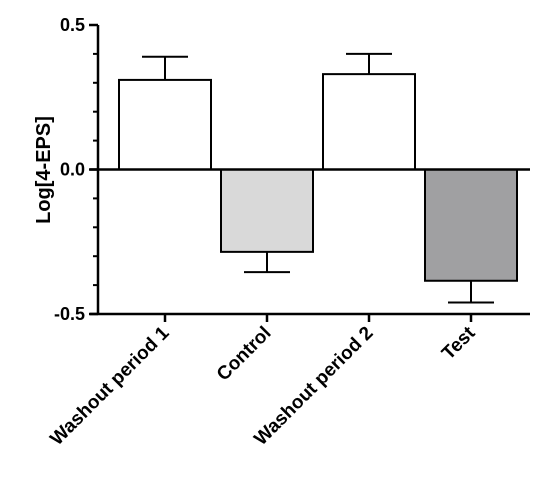  What do you see at coordinates (109, 385) in the screenshot?
I see `category-label-1: Washout period 1` at bounding box center [109, 385].